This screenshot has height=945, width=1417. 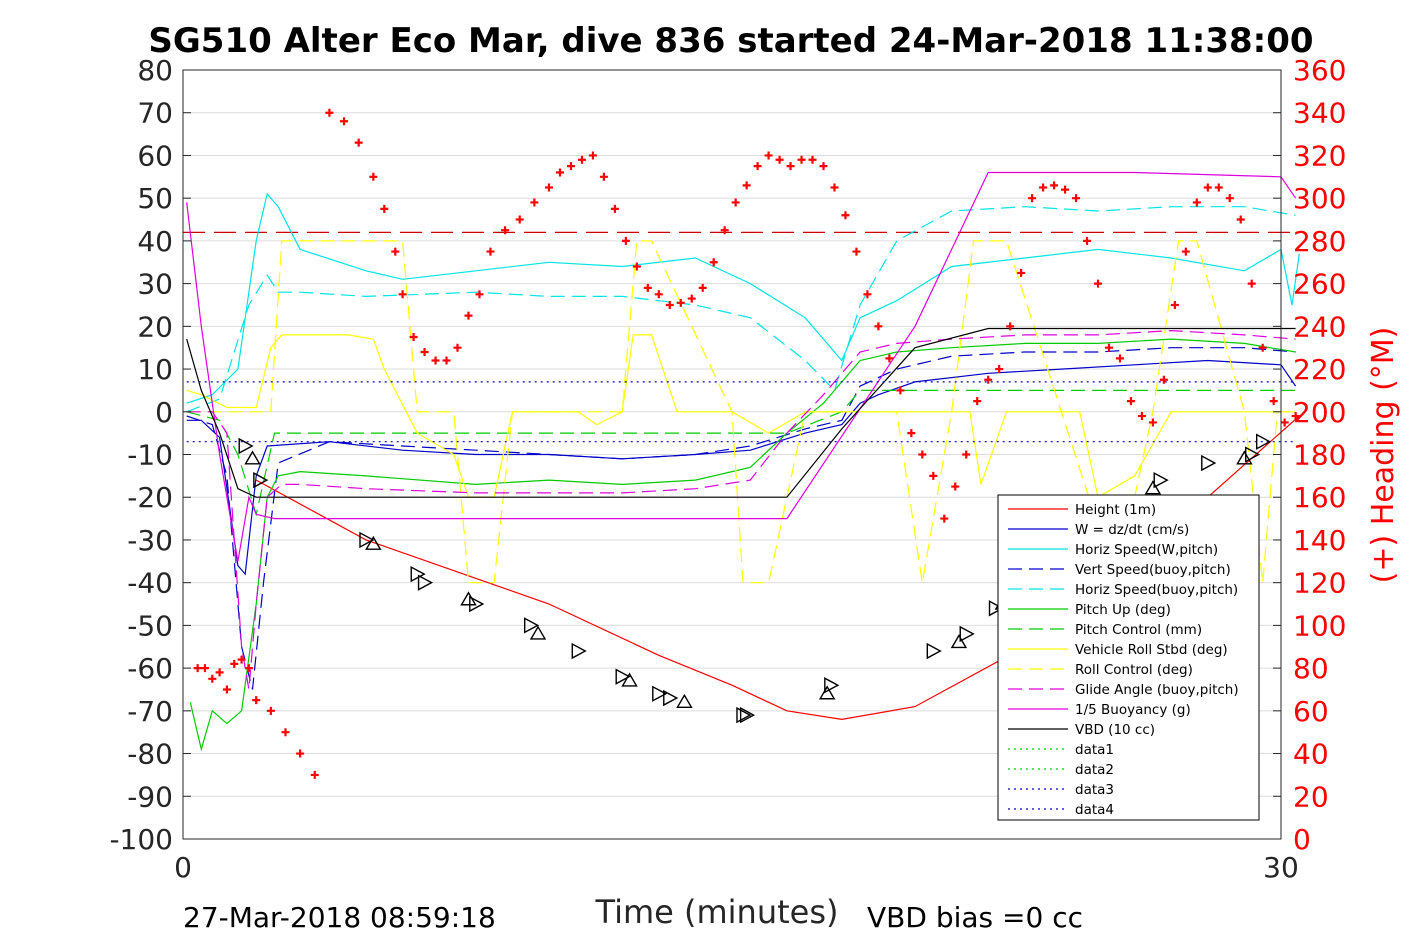 What do you see at coordinates (975, 917) in the screenshot?
I see `footer-vbd-bias: VBD bias =0 cc` at bounding box center [975, 917].